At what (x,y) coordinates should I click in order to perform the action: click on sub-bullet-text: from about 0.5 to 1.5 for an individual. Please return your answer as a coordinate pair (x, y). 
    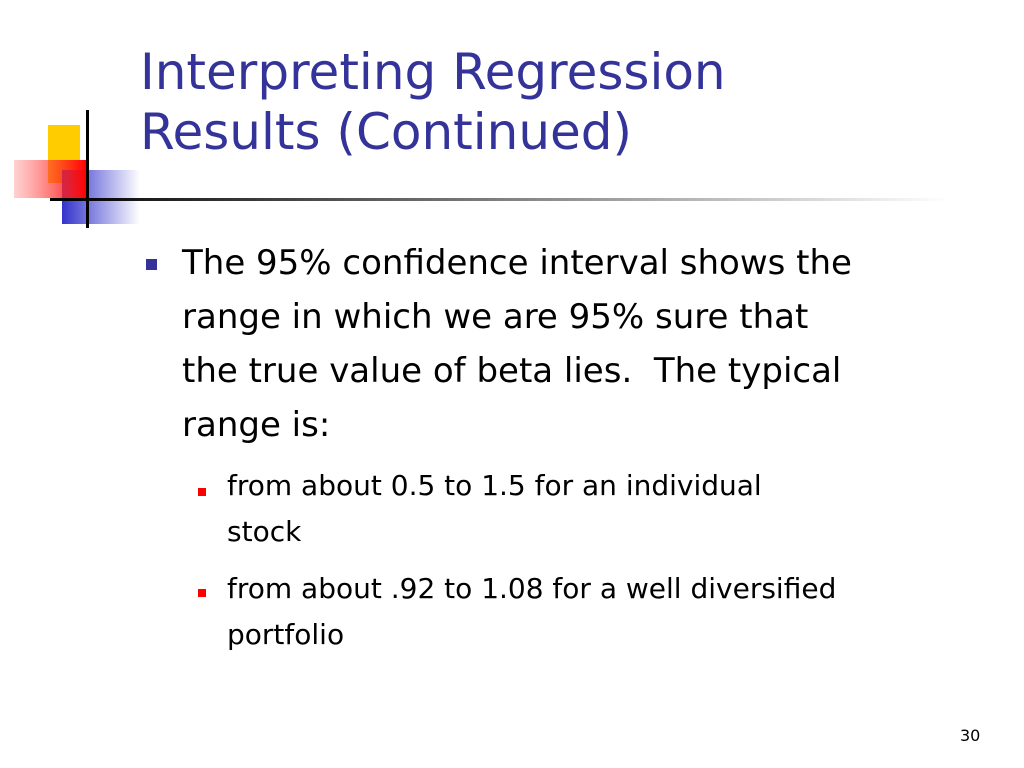
    Looking at the image, I should click on (494, 485).